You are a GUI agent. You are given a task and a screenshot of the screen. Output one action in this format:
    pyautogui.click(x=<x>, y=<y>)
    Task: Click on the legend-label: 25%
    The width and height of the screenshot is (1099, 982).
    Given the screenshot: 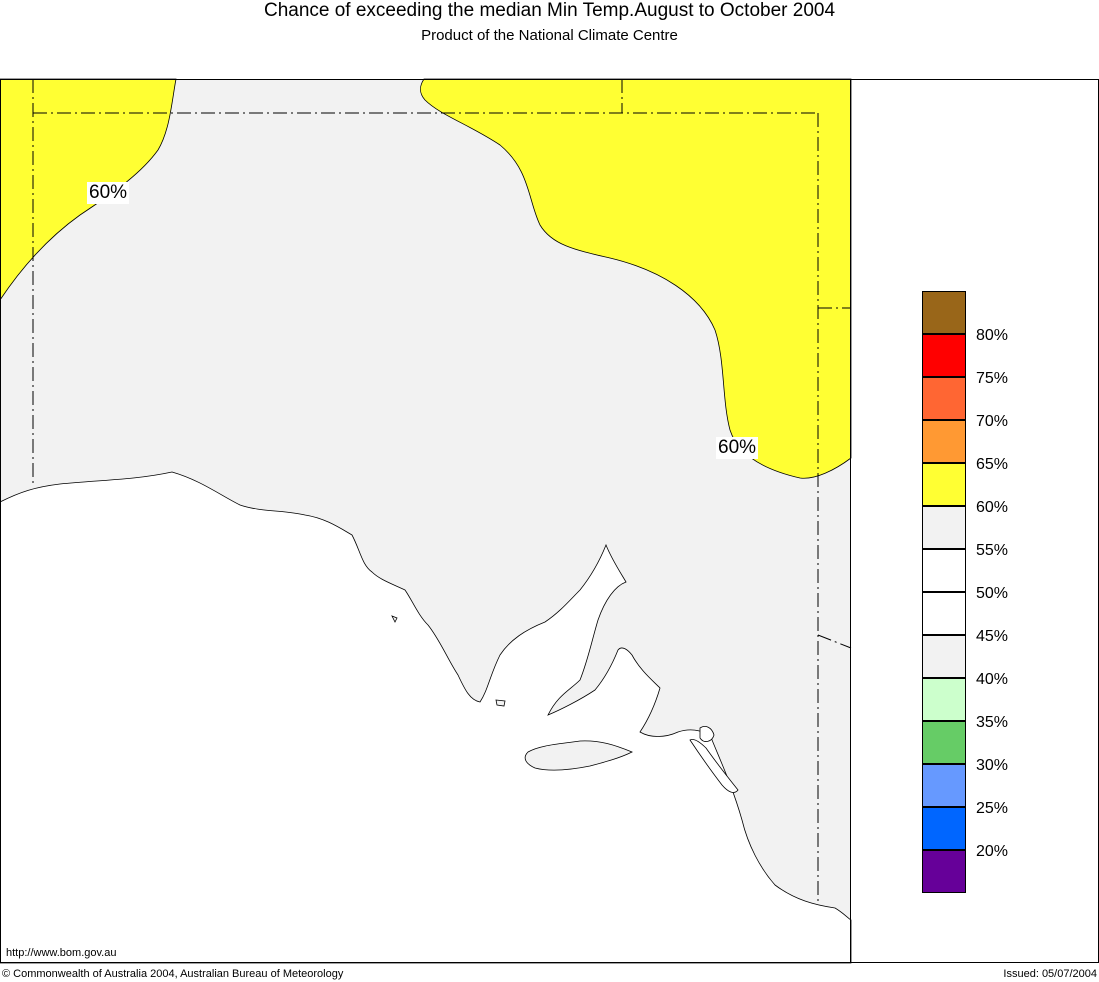 What is the action you would take?
    pyautogui.click(x=992, y=808)
    